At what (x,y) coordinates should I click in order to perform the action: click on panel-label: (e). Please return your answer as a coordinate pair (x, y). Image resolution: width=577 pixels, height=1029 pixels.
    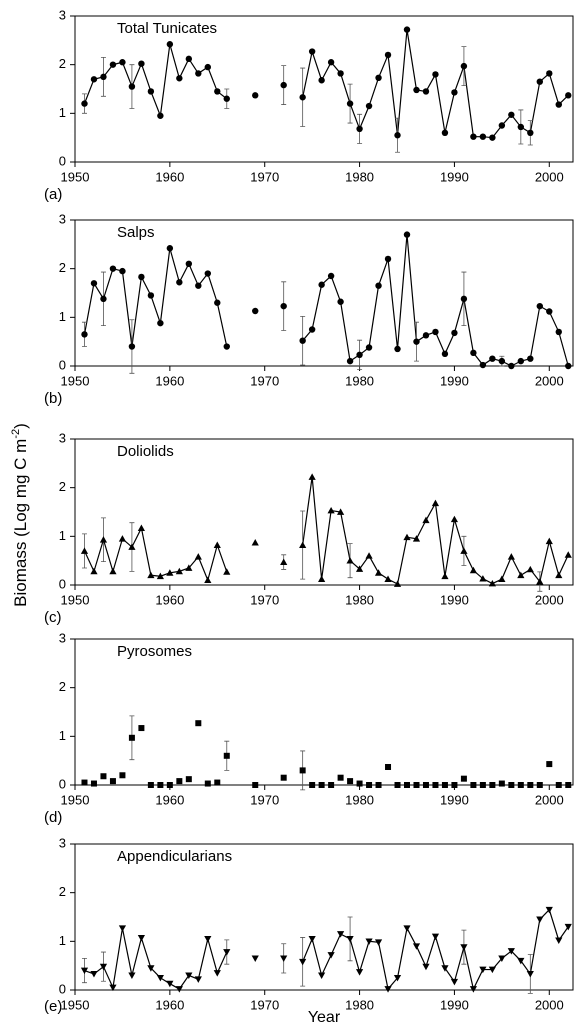
    Looking at the image, I should click on (53, 1006).